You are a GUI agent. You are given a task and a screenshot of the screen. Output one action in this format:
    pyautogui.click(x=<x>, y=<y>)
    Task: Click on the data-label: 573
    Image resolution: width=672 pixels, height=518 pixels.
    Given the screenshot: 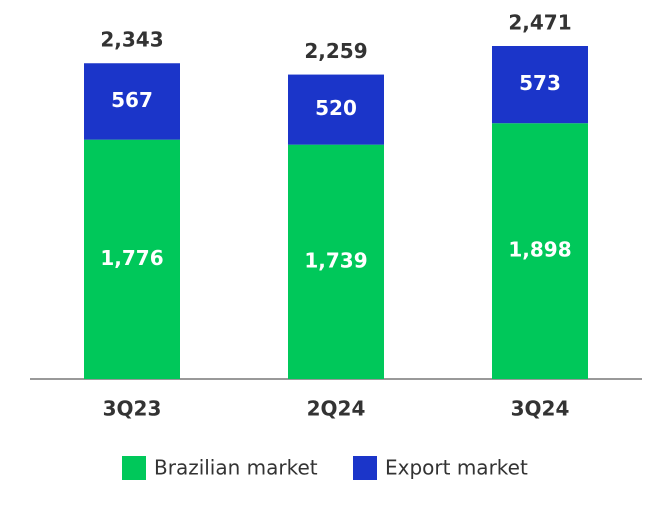 What is the action you would take?
    pyautogui.click(x=540, y=83)
    